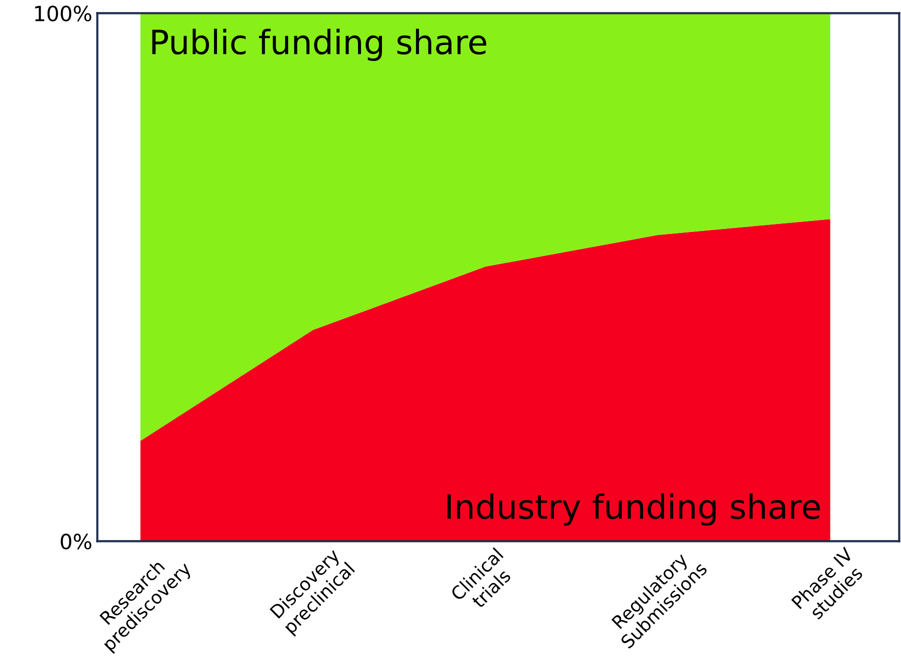 This screenshot has height=660, width=901. What do you see at coordinates (63, 14) in the screenshot?
I see `y-tick-label: 100%` at bounding box center [63, 14].